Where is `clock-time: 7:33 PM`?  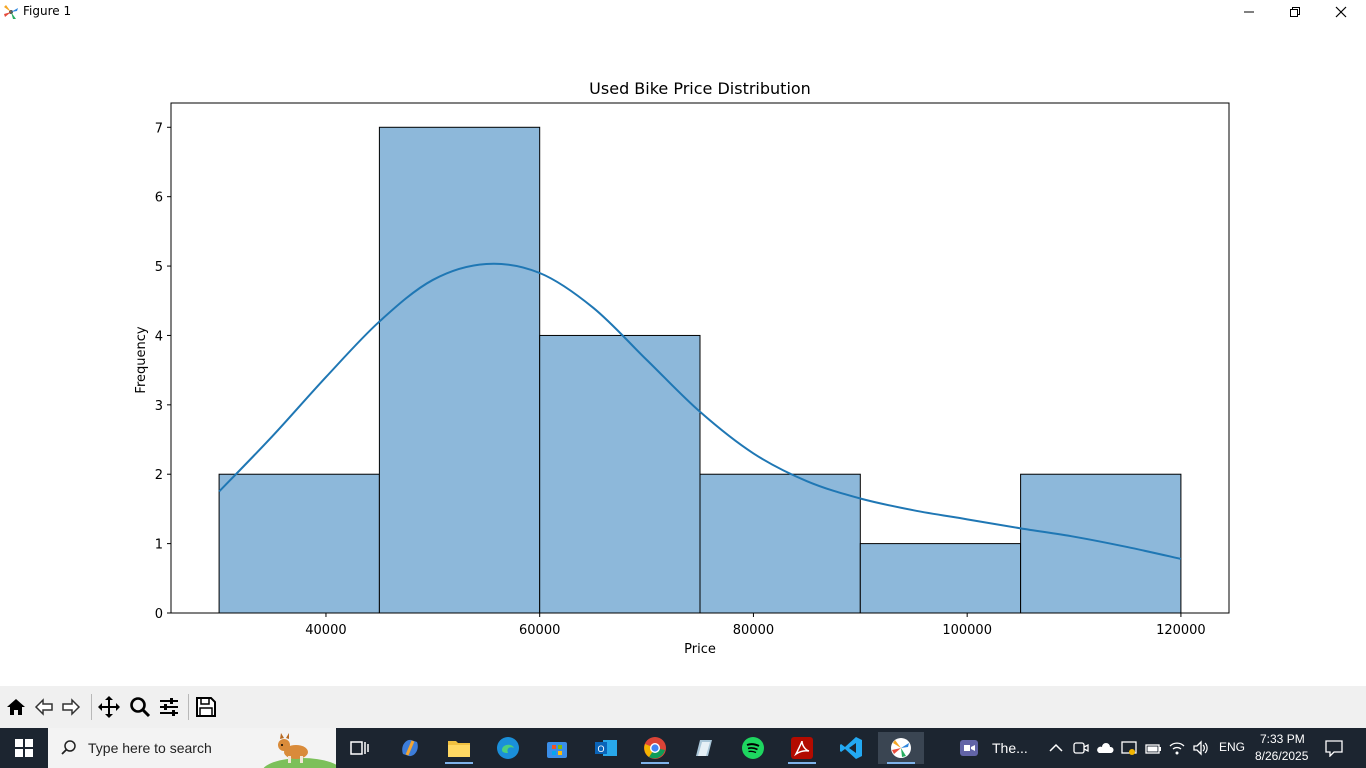 clock-time: 7:33 PM is located at coordinates (1282, 739).